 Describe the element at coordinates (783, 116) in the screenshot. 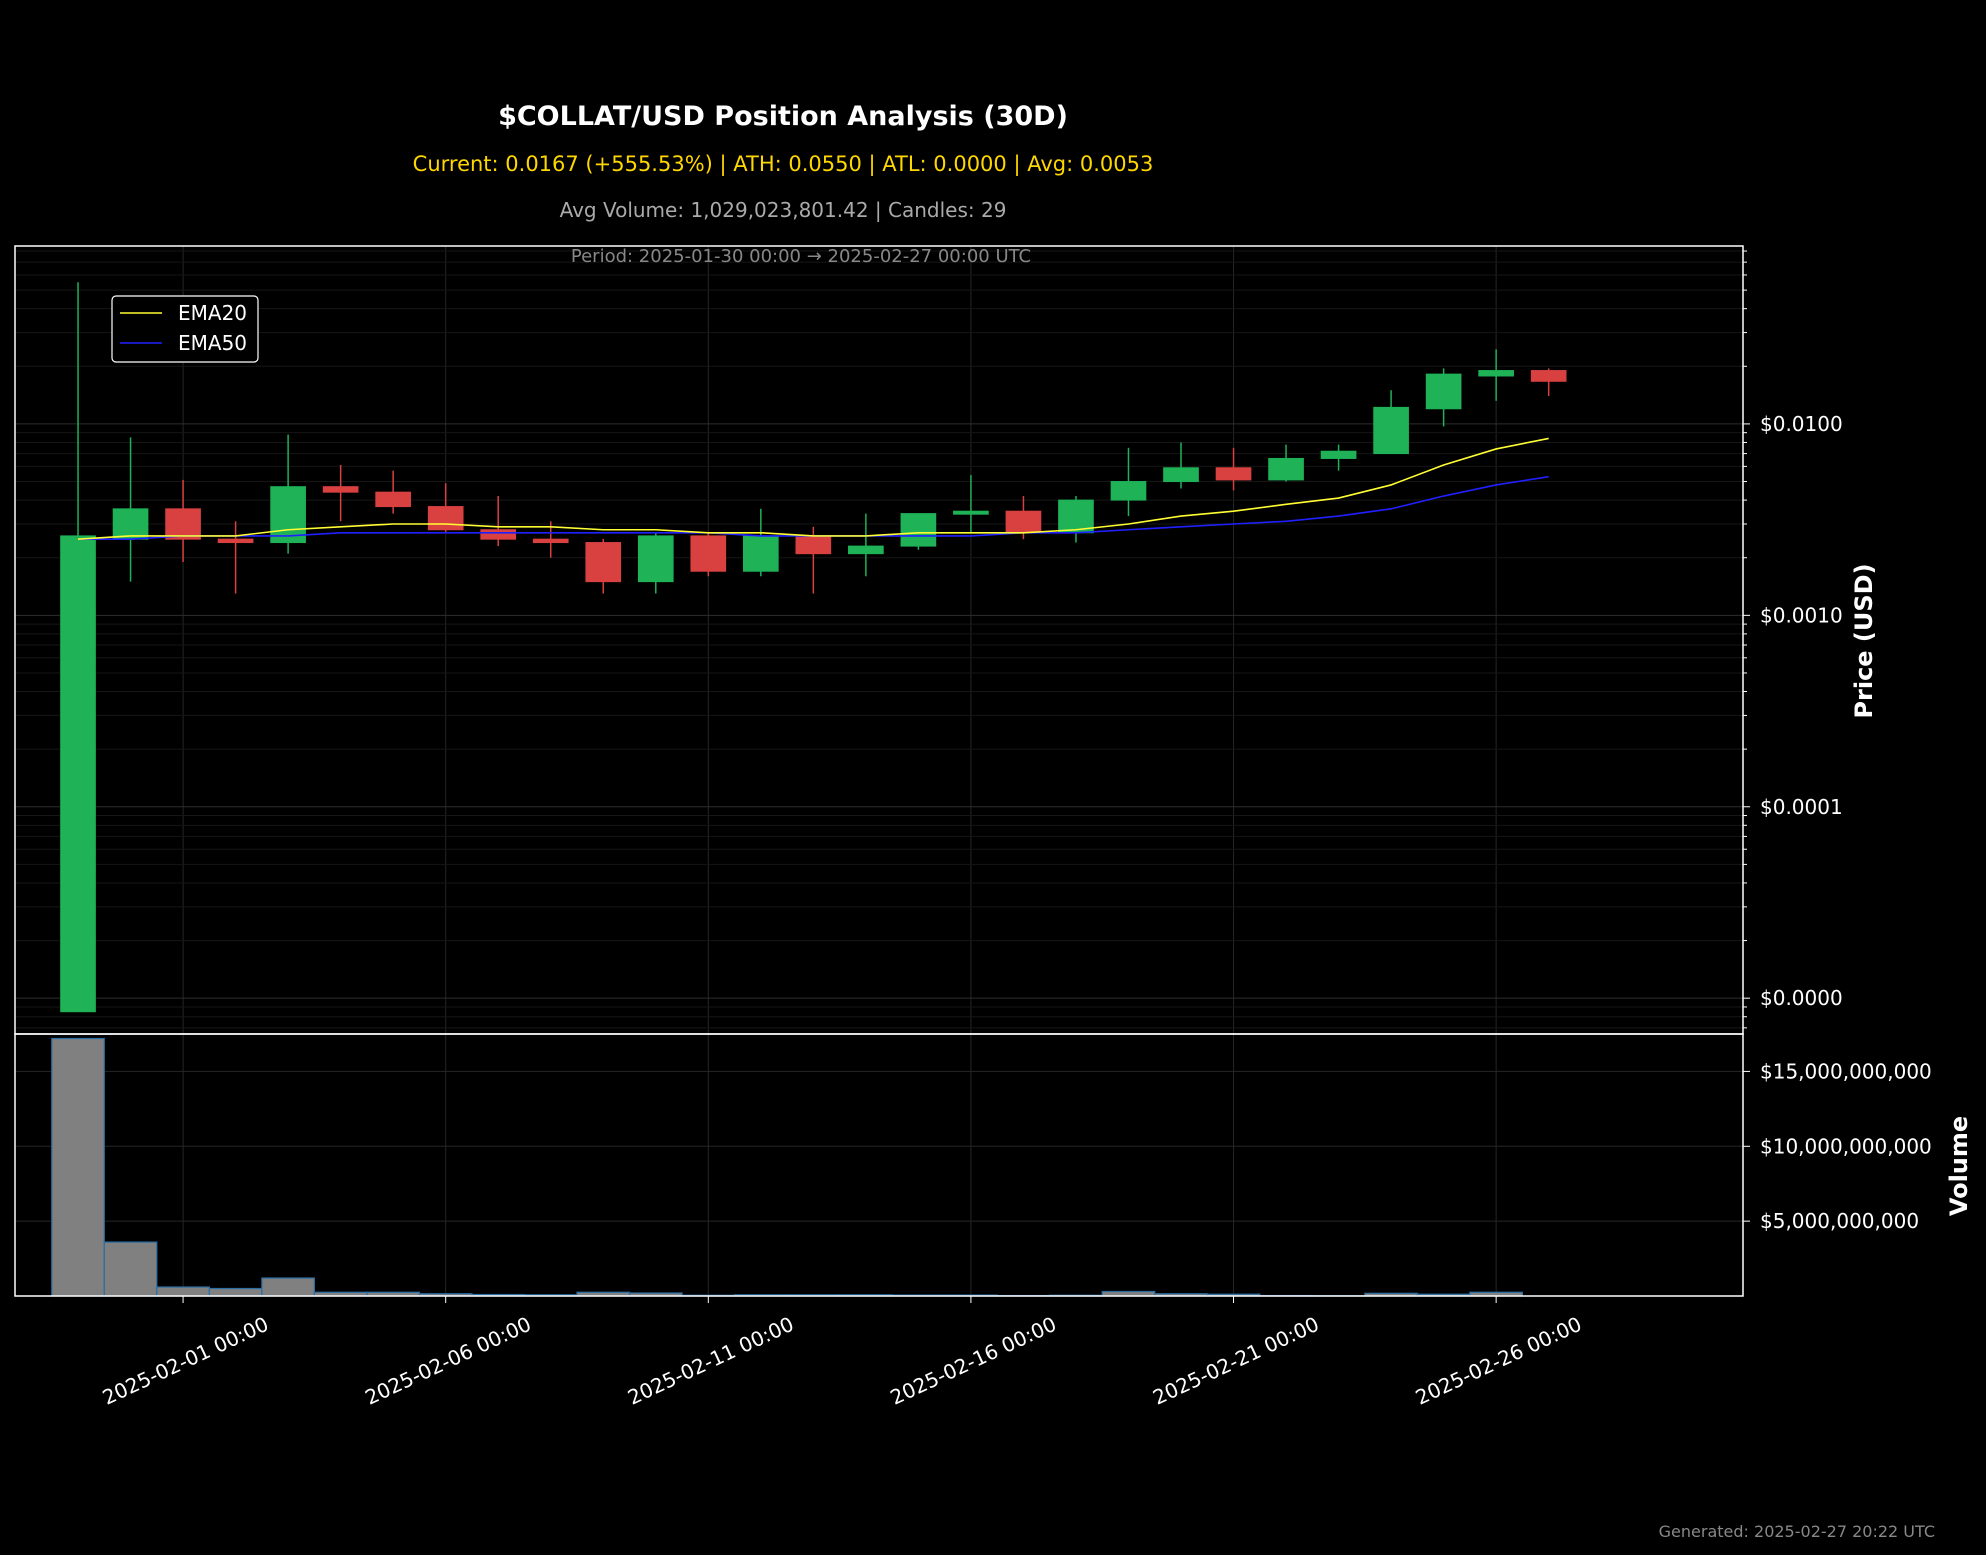

I see `chart-title: $COLLAT/USD Position Analysis (30D)` at that location.